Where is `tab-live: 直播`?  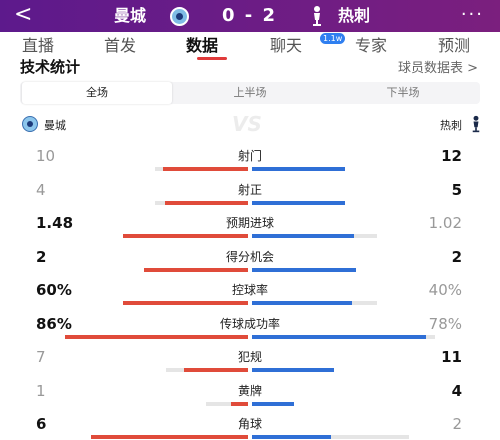
tab-live: 直播 is located at coordinates (38, 45).